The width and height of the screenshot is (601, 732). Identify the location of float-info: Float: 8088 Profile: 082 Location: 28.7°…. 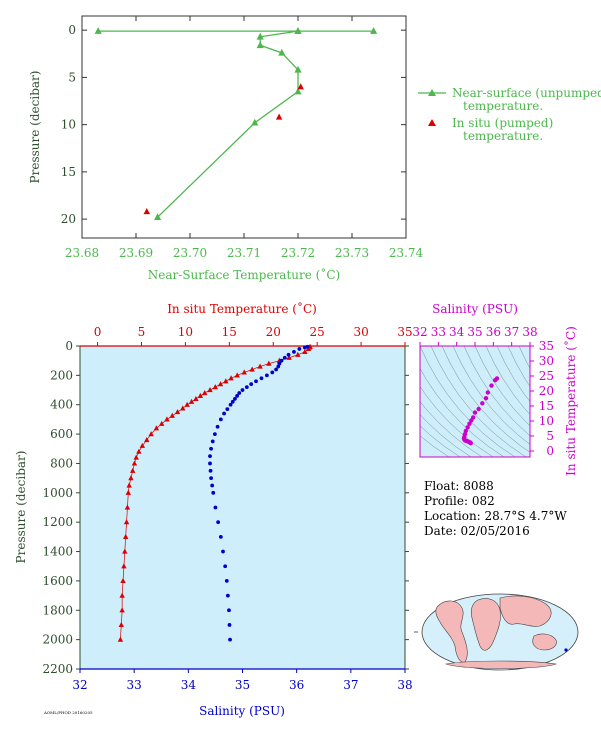
(495, 508).